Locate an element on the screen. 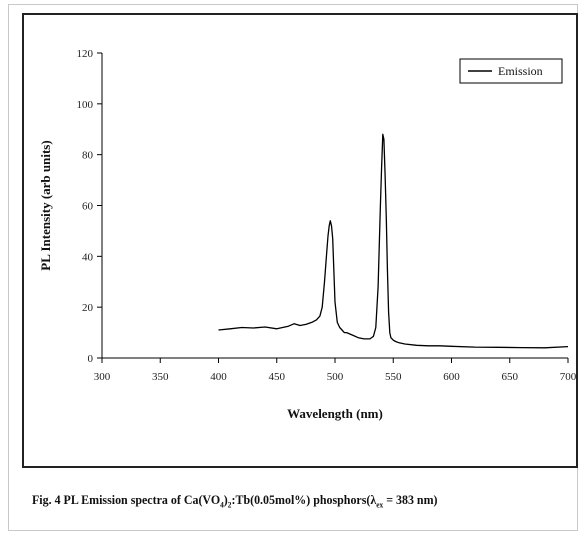  y-tick-label: 60 is located at coordinates (88, 207).